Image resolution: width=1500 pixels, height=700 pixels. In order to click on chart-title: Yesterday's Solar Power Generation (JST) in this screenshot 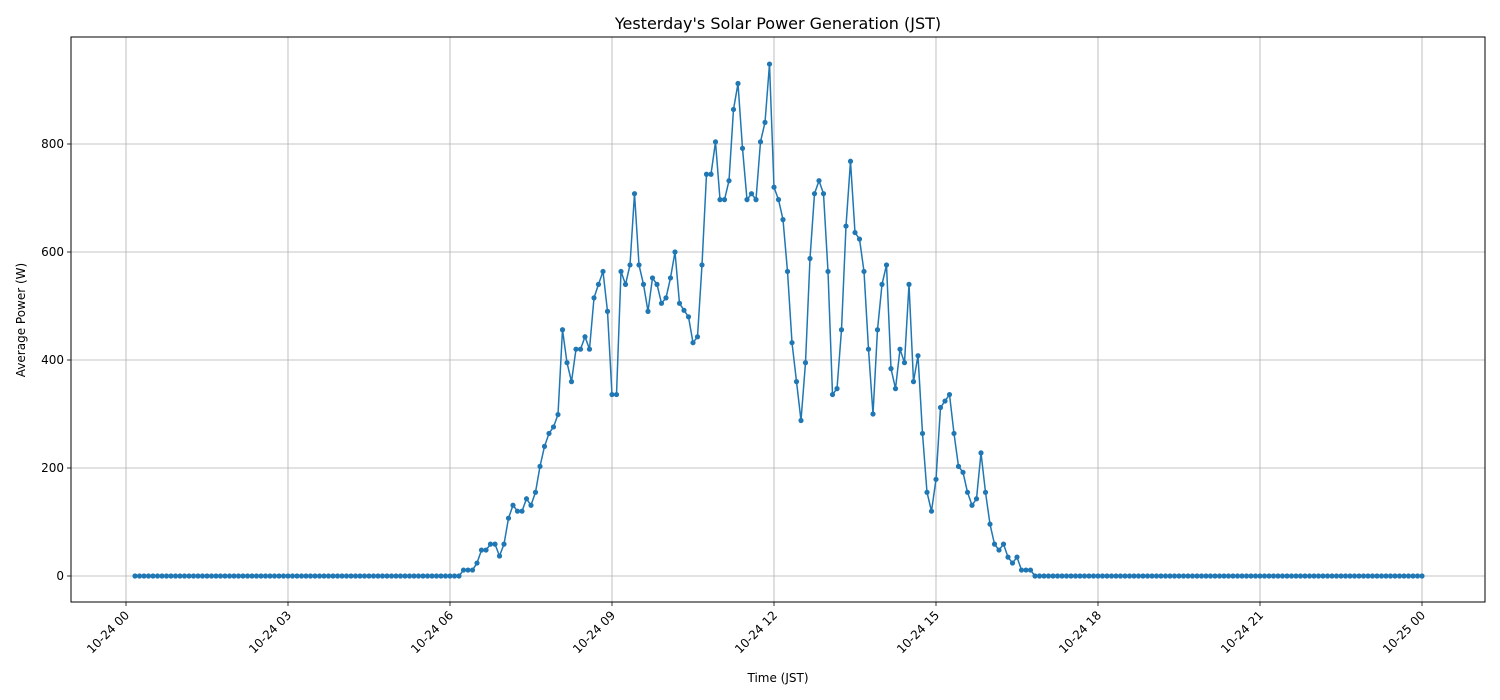, I will do `click(777, 23)`.